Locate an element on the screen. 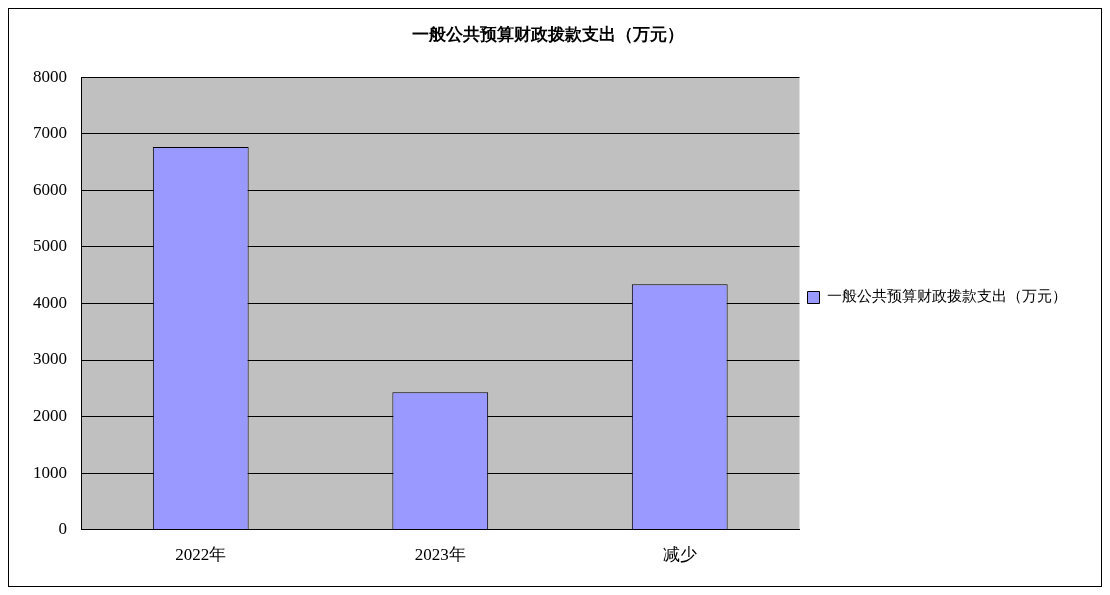 The image size is (1110, 595). x-tick-label: 2022年 is located at coordinates (201, 555).